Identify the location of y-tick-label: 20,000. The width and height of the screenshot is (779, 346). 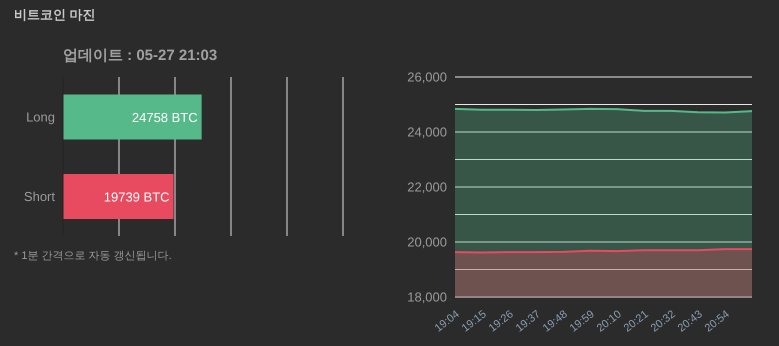
(427, 242).